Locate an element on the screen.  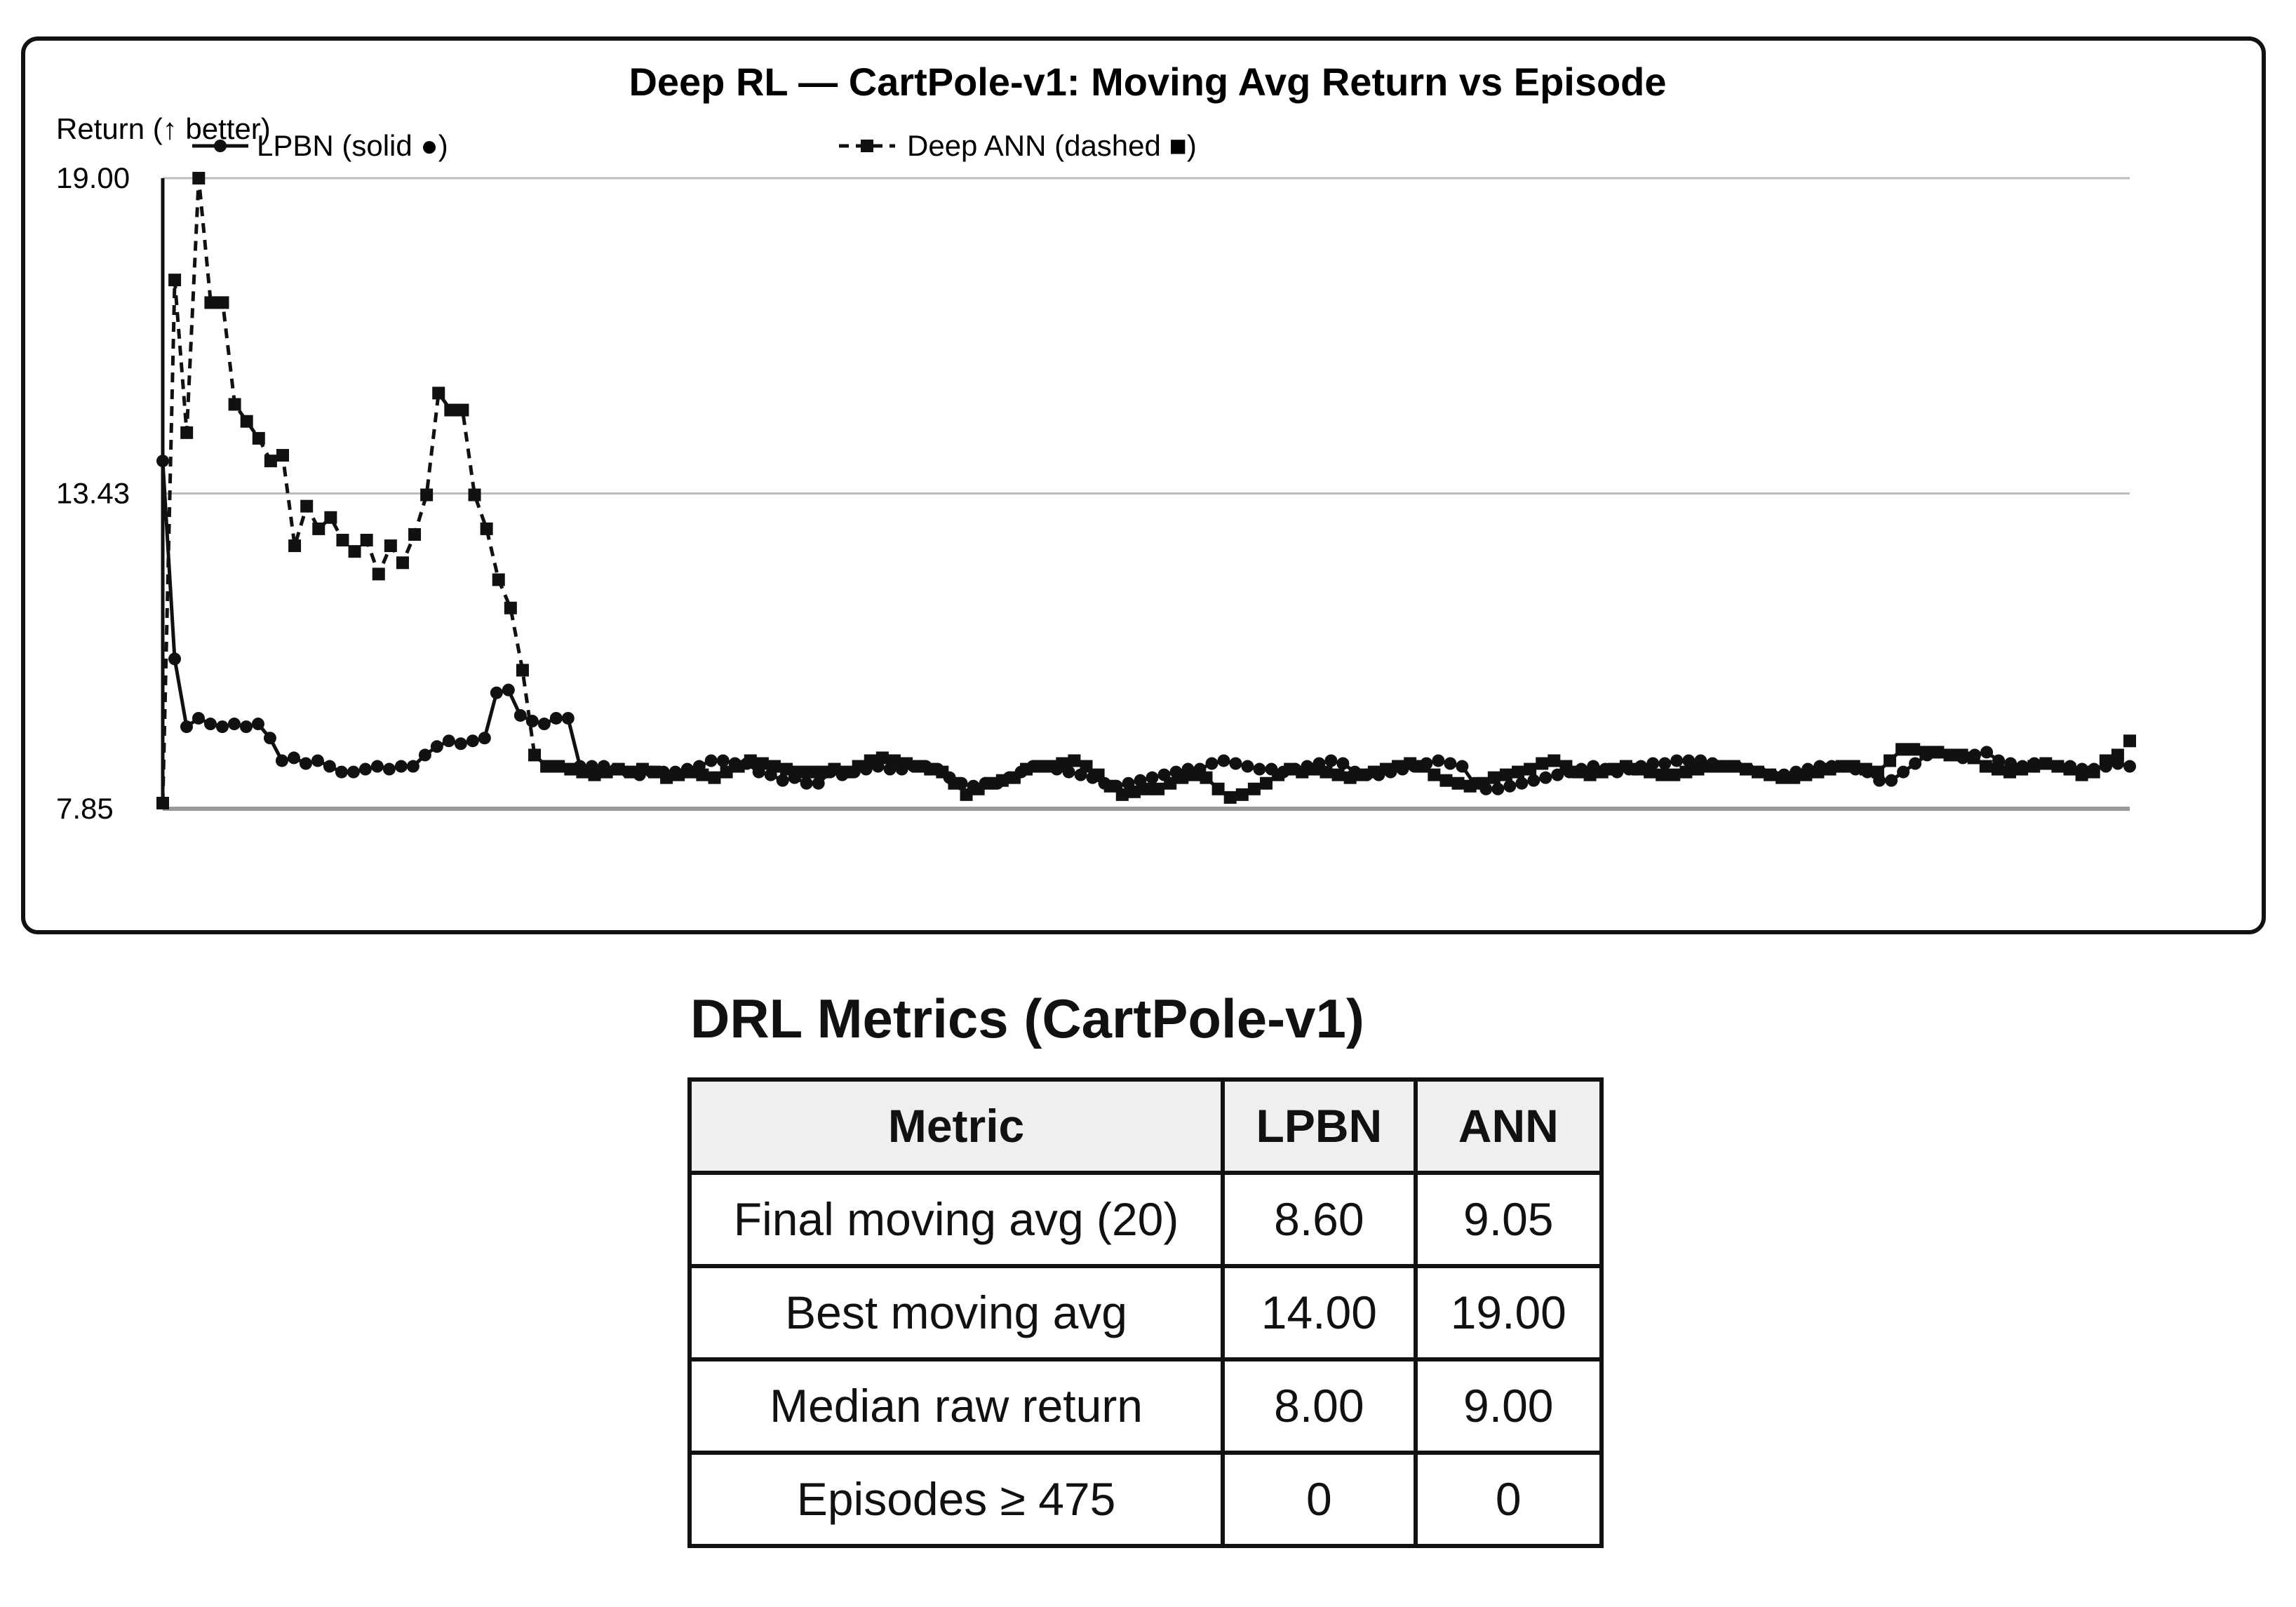
legend-marker-ann is located at coordinates (867, 146).